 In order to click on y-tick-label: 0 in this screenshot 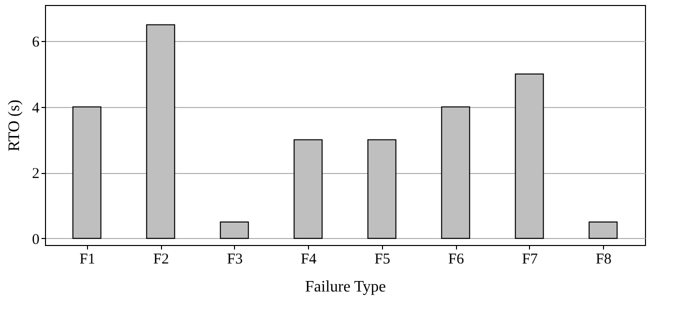, I will do `click(36, 240)`.